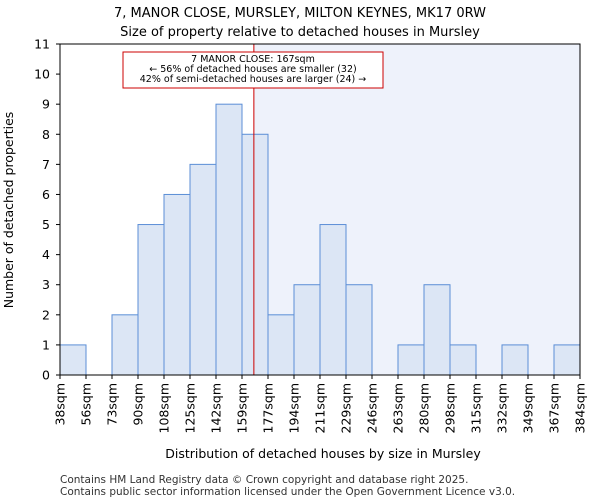 The width and height of the screenshot is (600, 500). Describe the element at coordinates (450, 408) in the screenshot. I see `x-tick-label: 298sqm` at that location.